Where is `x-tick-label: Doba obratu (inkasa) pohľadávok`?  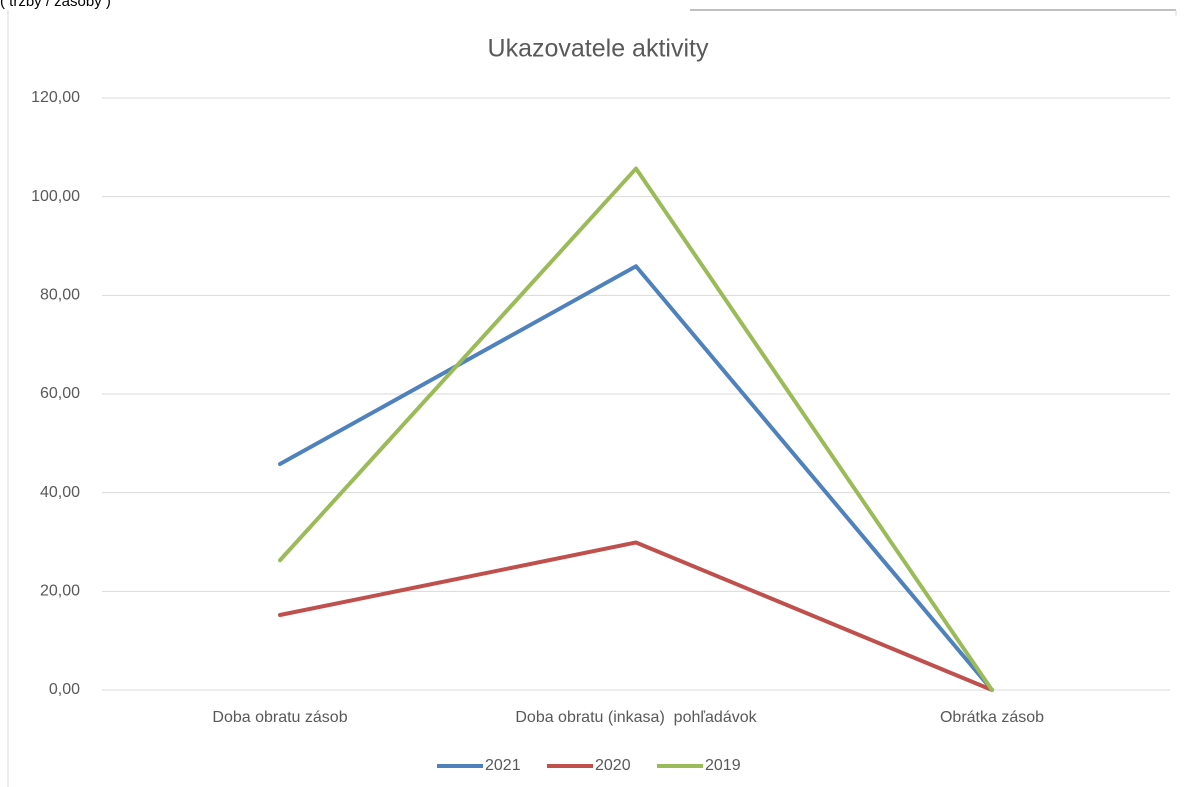 x-tick-label: Doba obratu (inkasa) pohľadávok is located at coordinates (636, 717).